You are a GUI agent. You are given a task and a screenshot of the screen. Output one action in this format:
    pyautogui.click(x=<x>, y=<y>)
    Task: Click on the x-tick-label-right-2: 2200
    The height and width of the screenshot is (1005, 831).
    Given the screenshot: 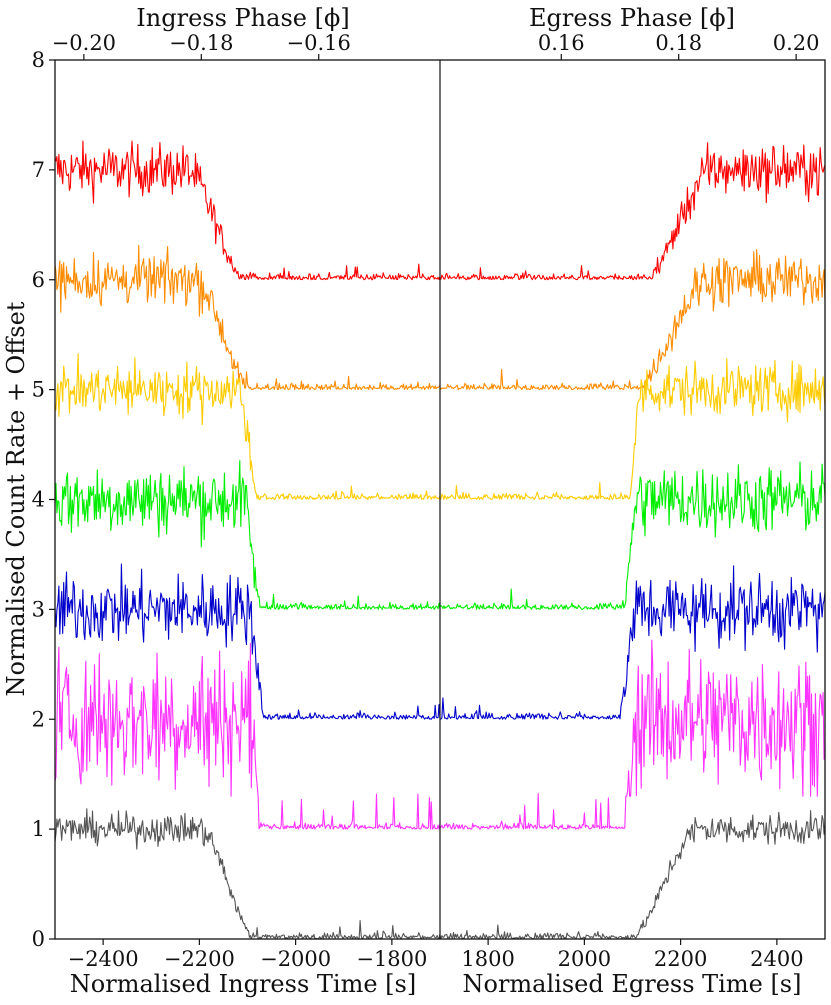 What is the action you would take?
    pyautogui.click(x=680, y=959)
    